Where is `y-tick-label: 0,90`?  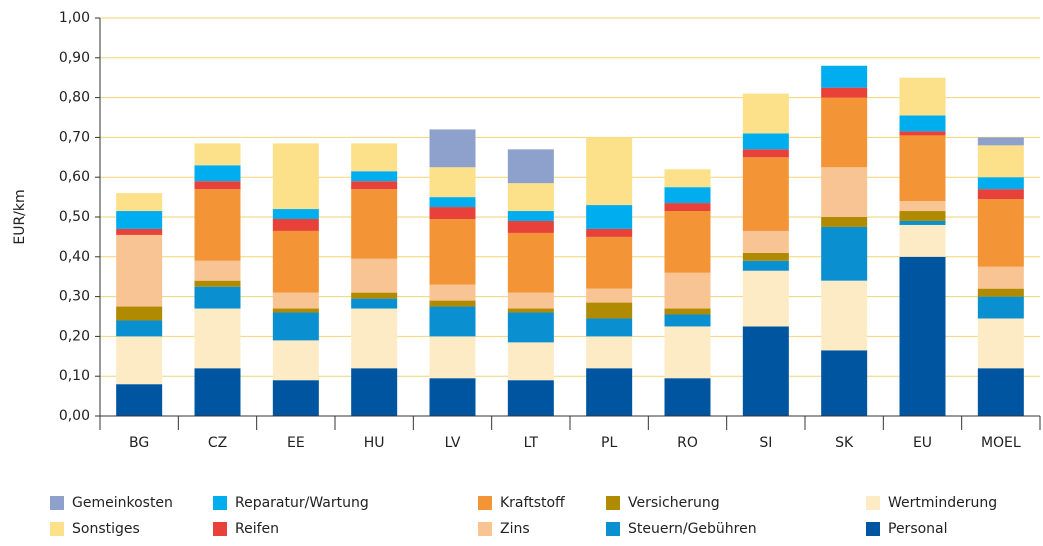 y-tick-label: 0,90 is located at coordinates (74, 58).